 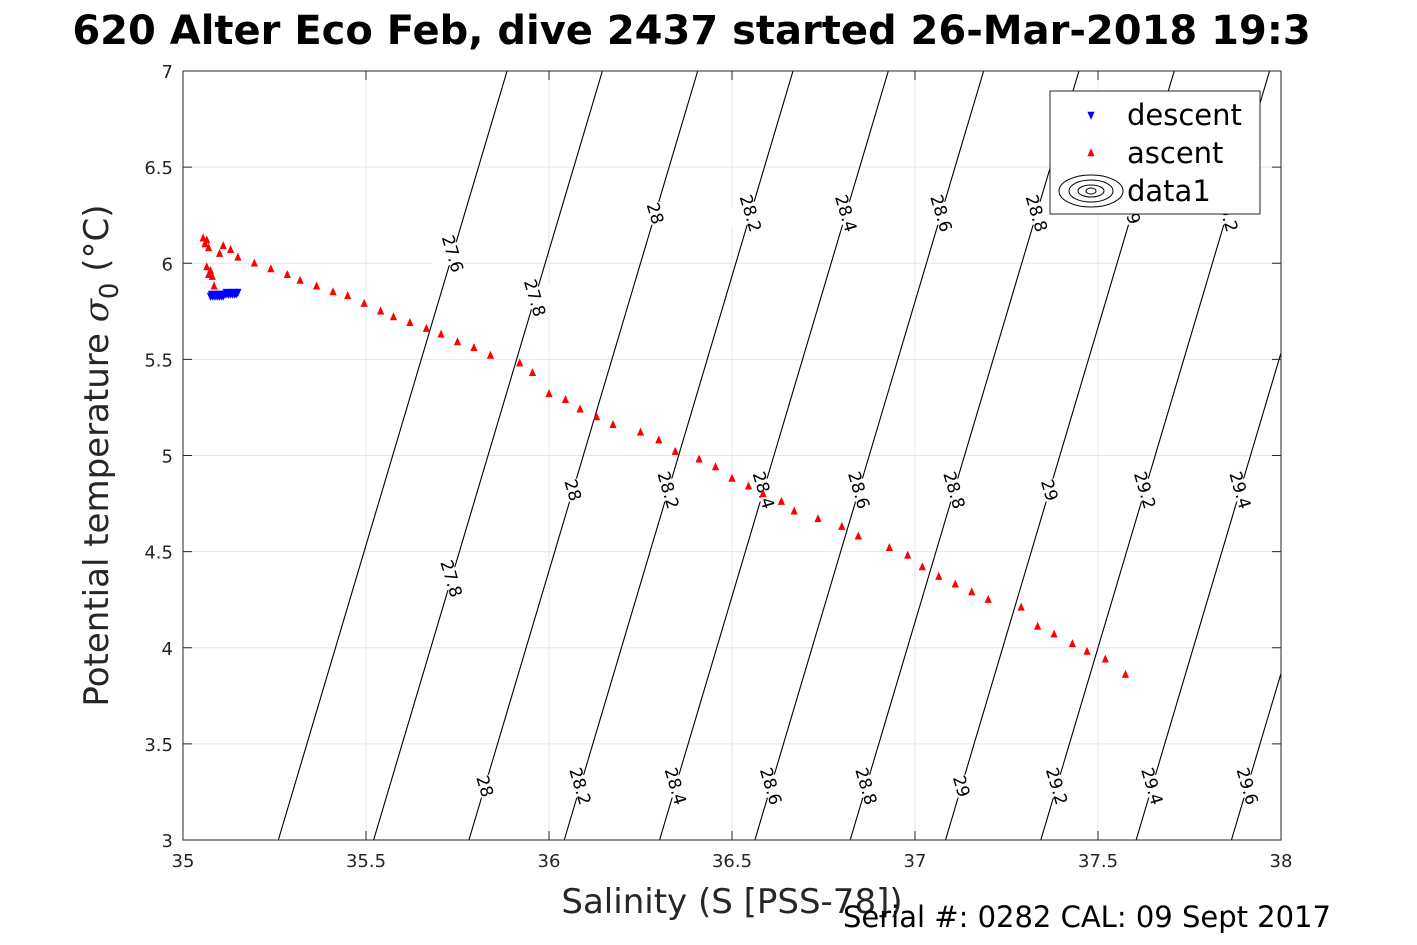 I want to click on y-tick-label: 3, so click(x=167, y=841).